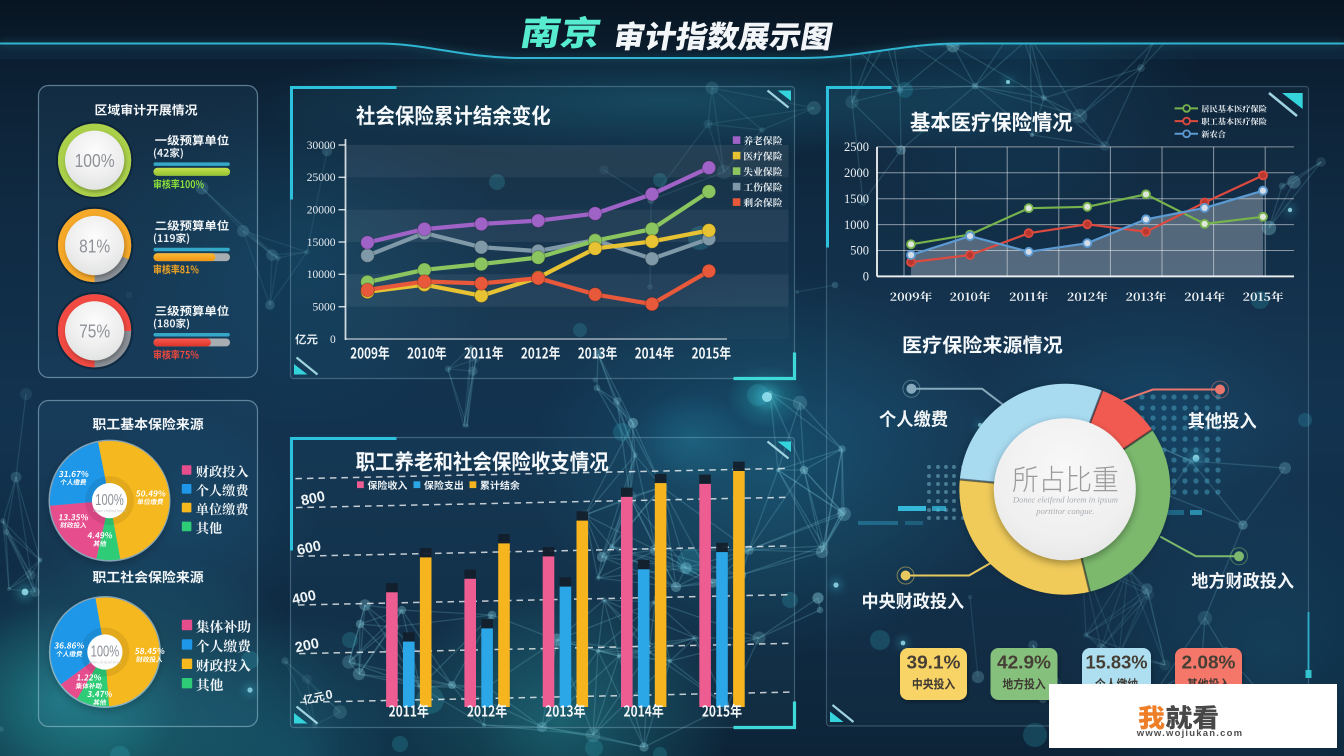 This screenshot has width=1344, height=756. What do you see at coordinates (321, 243) in the screenshot?
I see `svg-text: 15000` at bounding box center [321, 243].